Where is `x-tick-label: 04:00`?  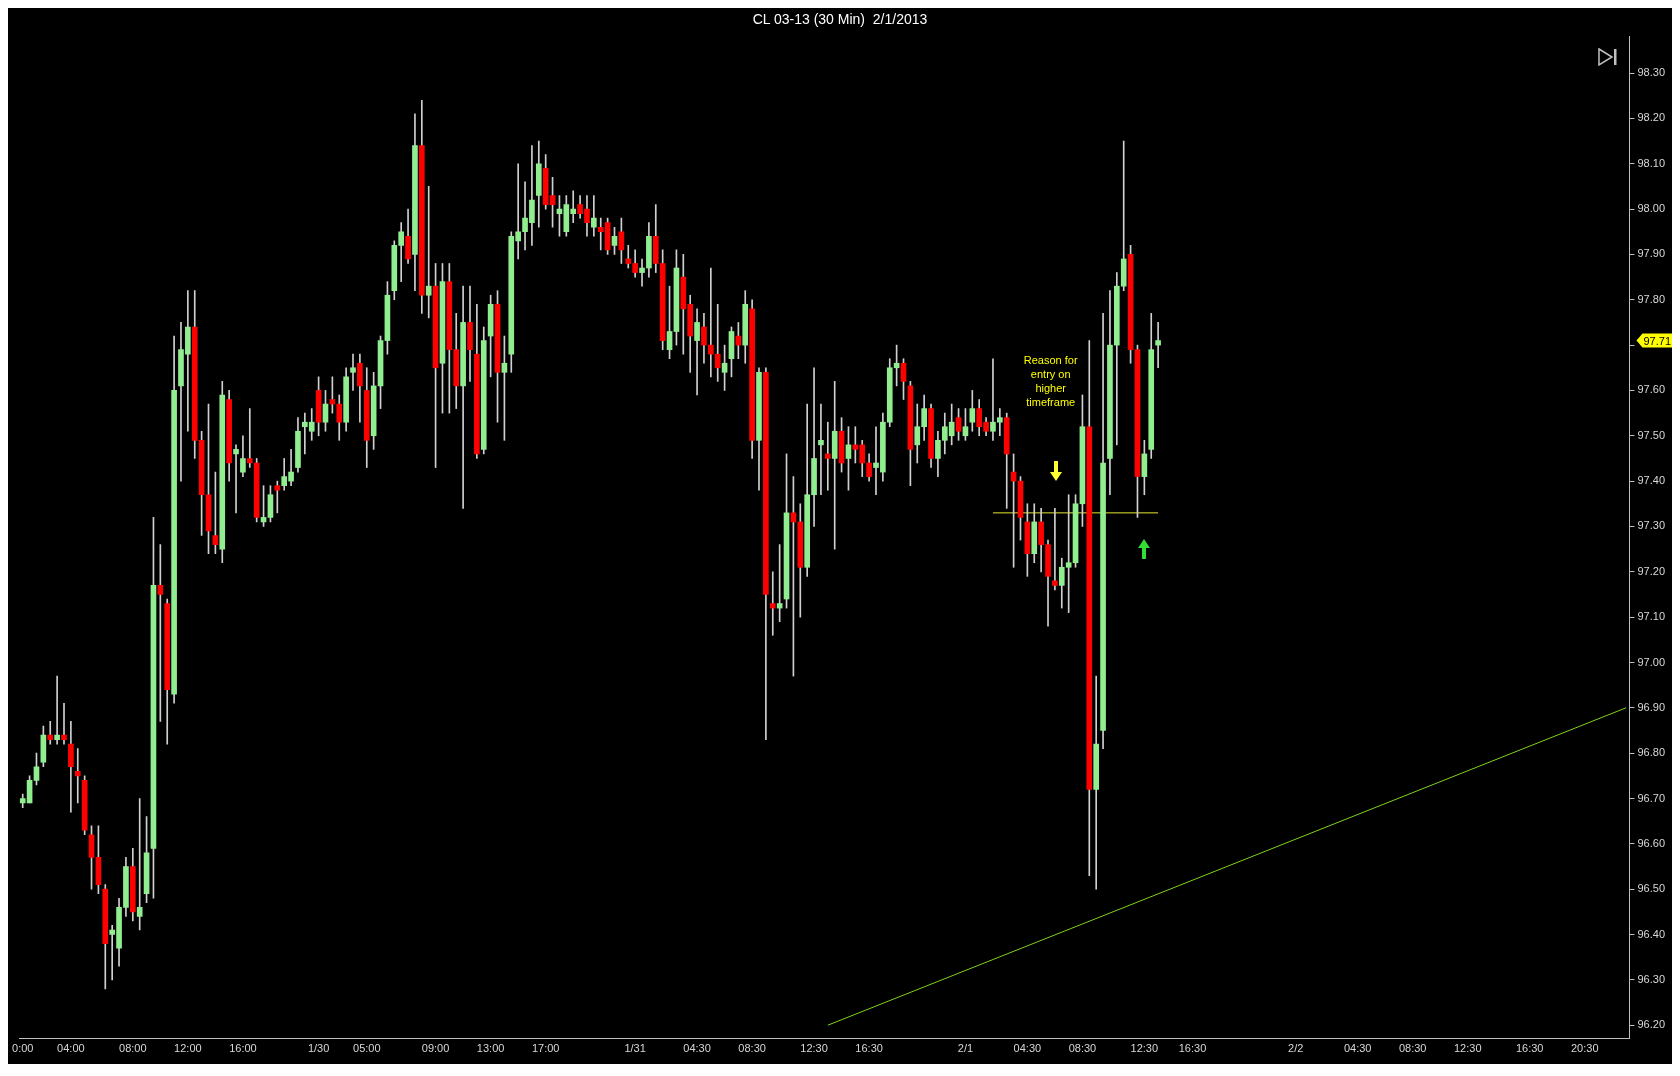 x-tick-label: 04:00 is located at coordinates (71, 1048).